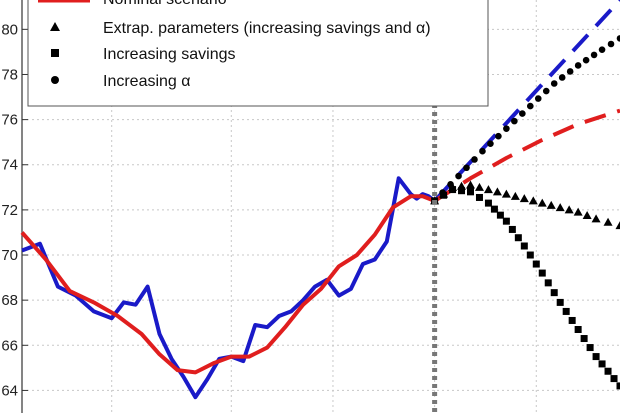  What do you see at coordinates (147, 81) in the screenshot?
I see `legend-label: Increasing α` at bounding box center [147, 81].